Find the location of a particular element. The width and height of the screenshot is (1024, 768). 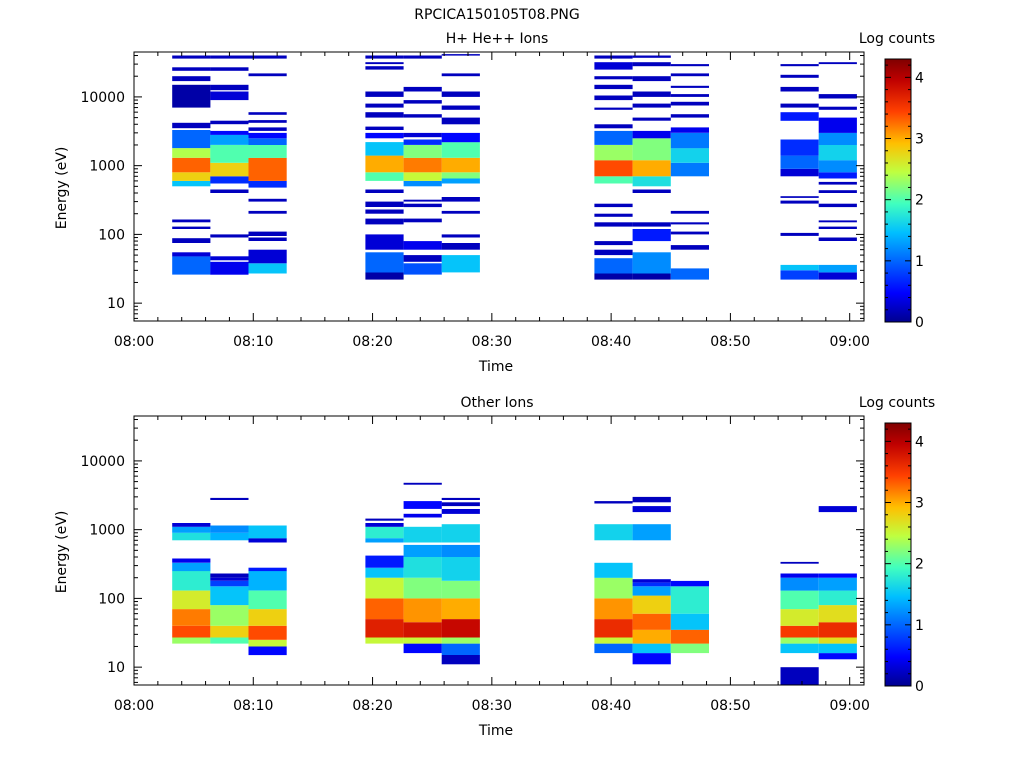

x-tick-label: 08:30 is located at coordinates (492, 706).